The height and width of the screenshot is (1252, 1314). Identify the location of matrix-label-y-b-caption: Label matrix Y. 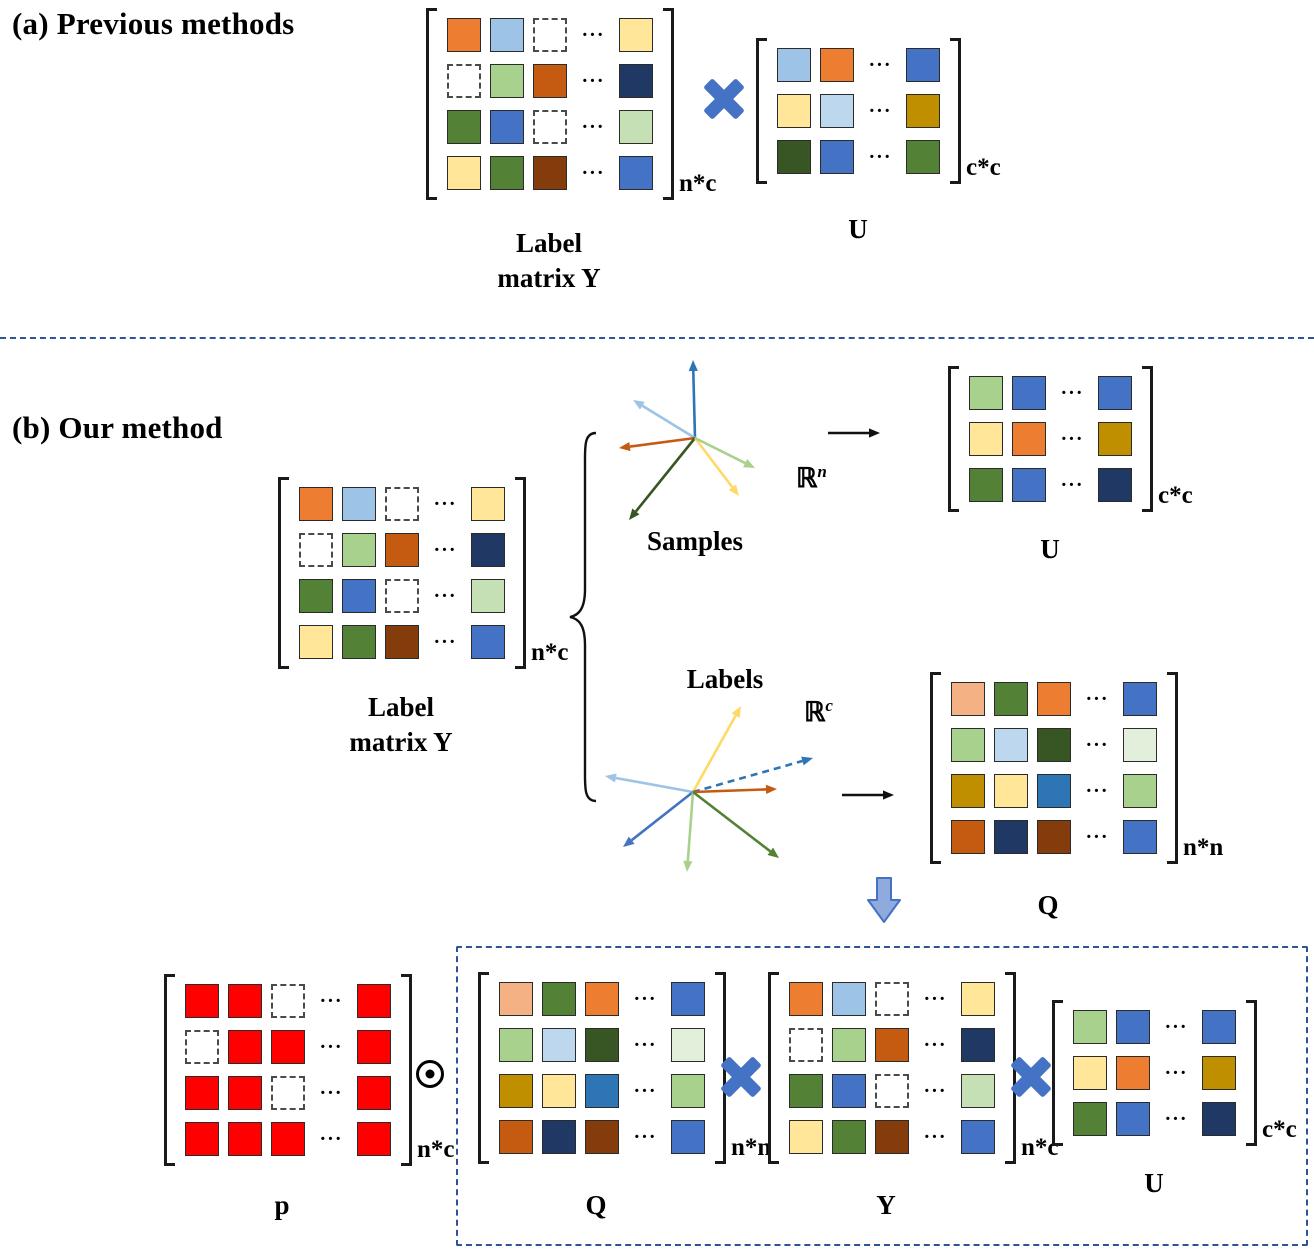
(401, 724).